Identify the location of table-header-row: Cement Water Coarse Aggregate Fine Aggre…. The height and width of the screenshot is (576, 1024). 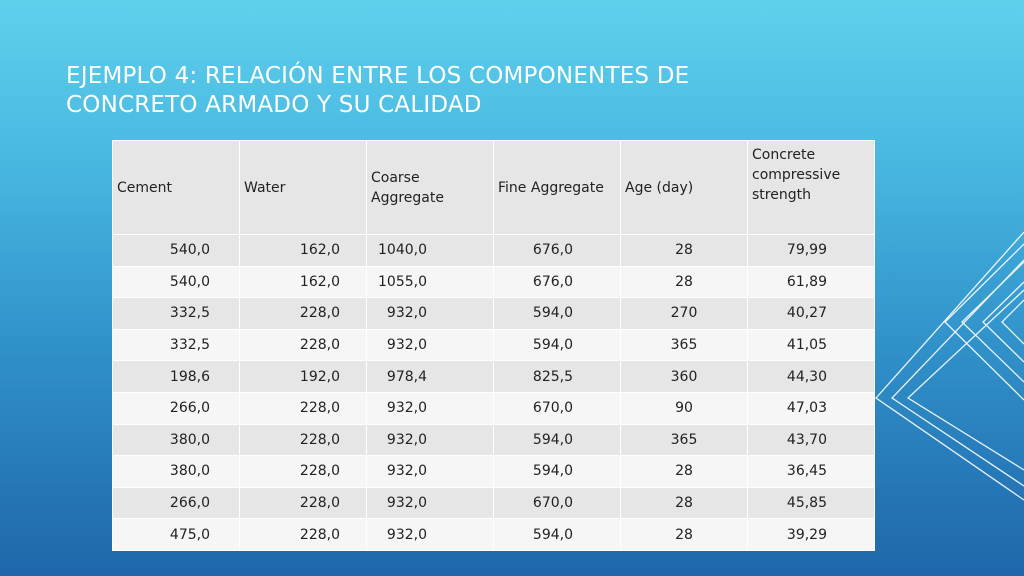
(493, 187).